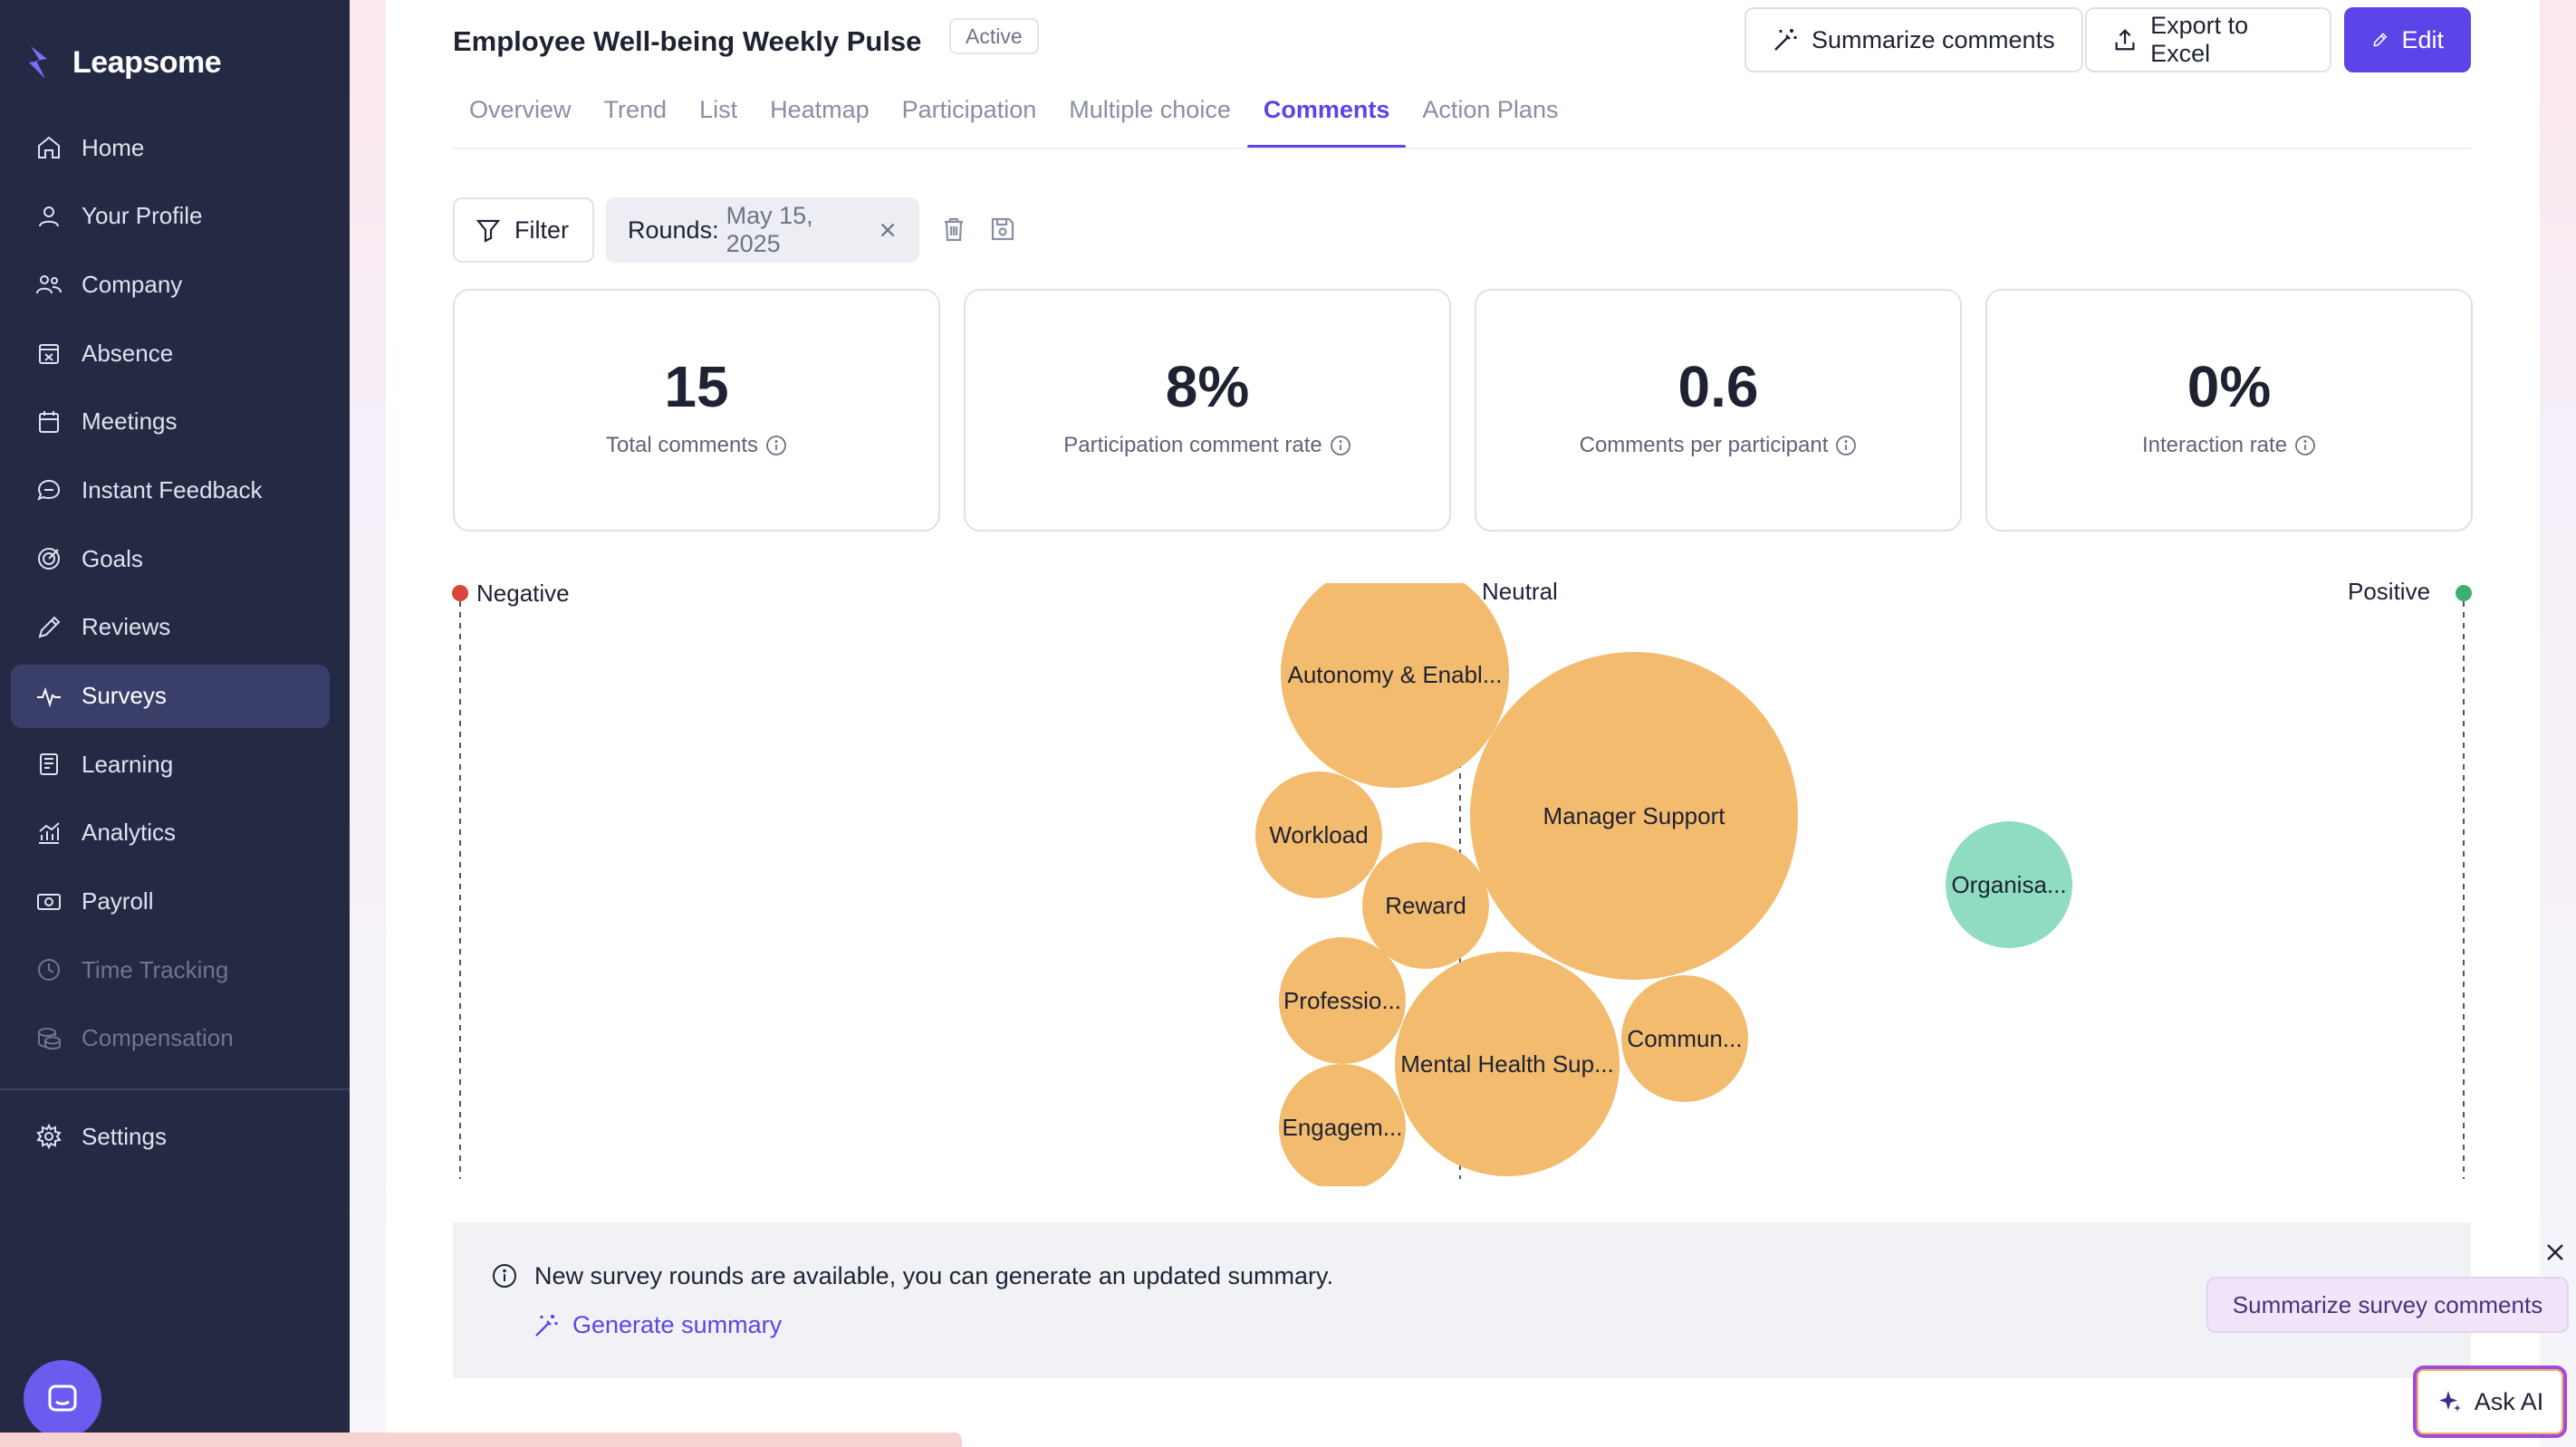 The width and height of the screenshot is (2576, 1447). I want to click on sidebar-item-label: Meetings, so click(130, 421).